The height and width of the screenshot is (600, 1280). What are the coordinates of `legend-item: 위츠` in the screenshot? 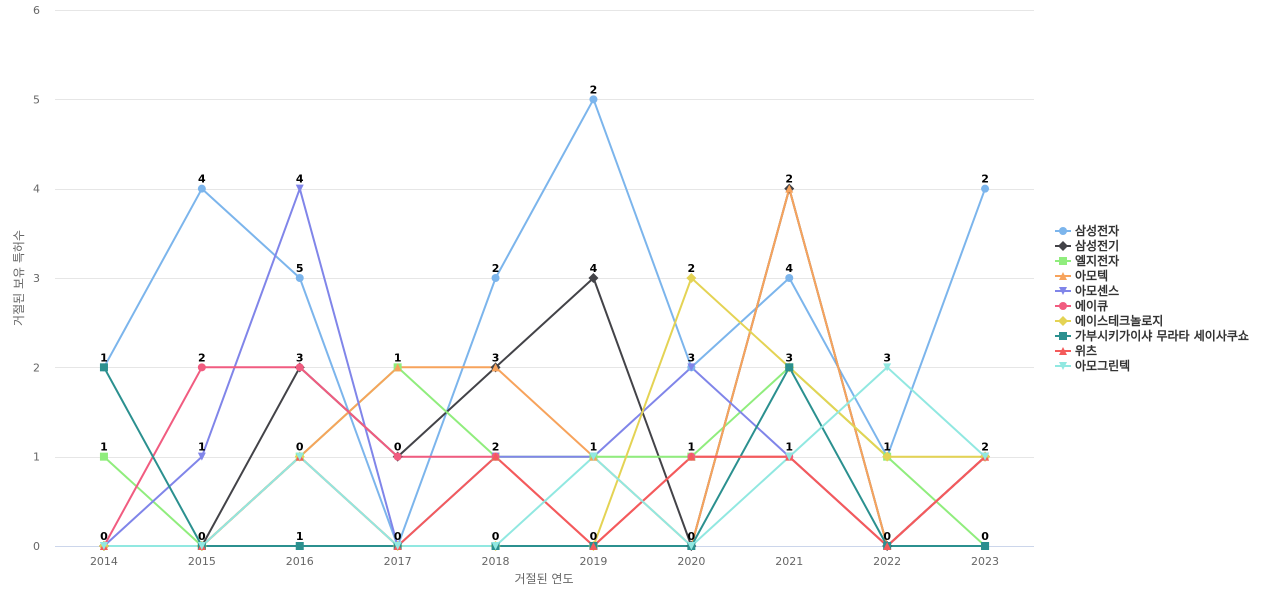 It's located at (1076, 351).